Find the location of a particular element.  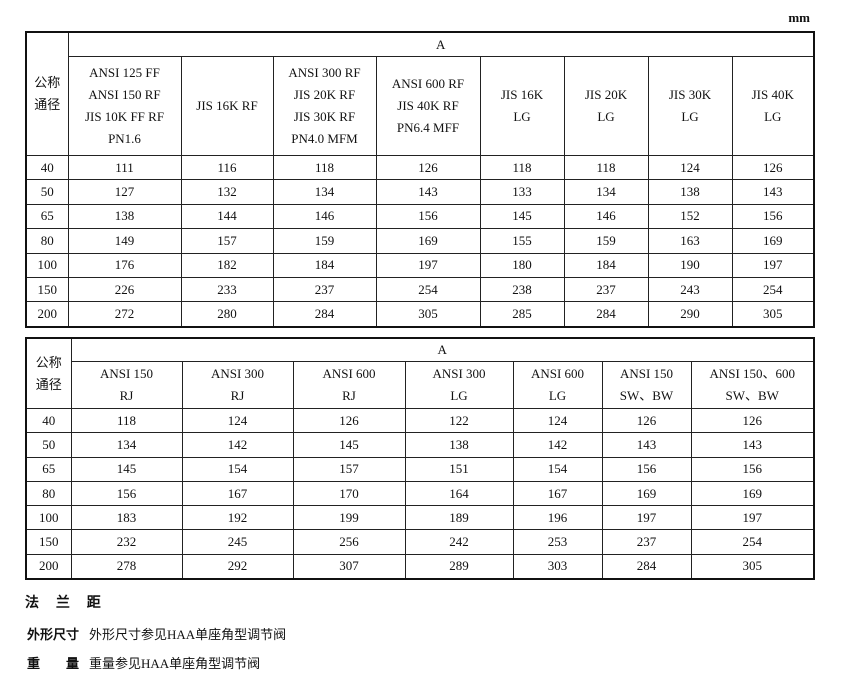

column-header: ANSI 600 LG is located at coordinates (557, 385).